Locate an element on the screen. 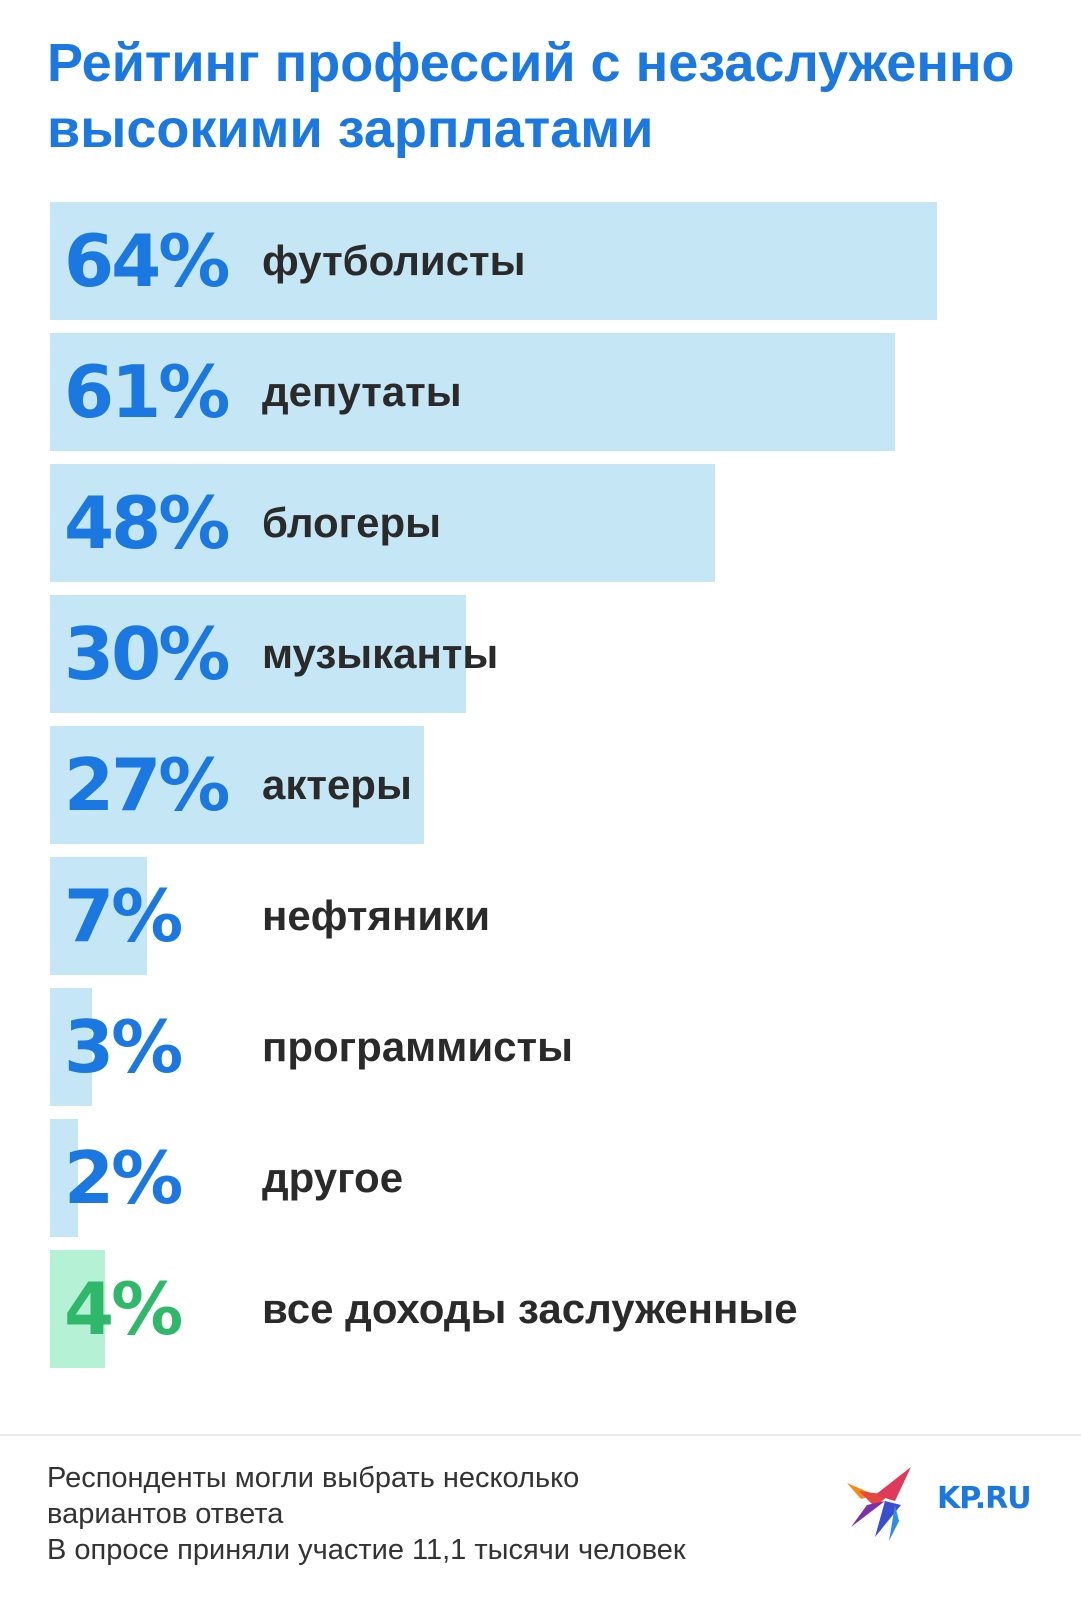 The height and width of the screenshot is (1608, 1081). value-label: 4% is located at coordinates (123, 1309).